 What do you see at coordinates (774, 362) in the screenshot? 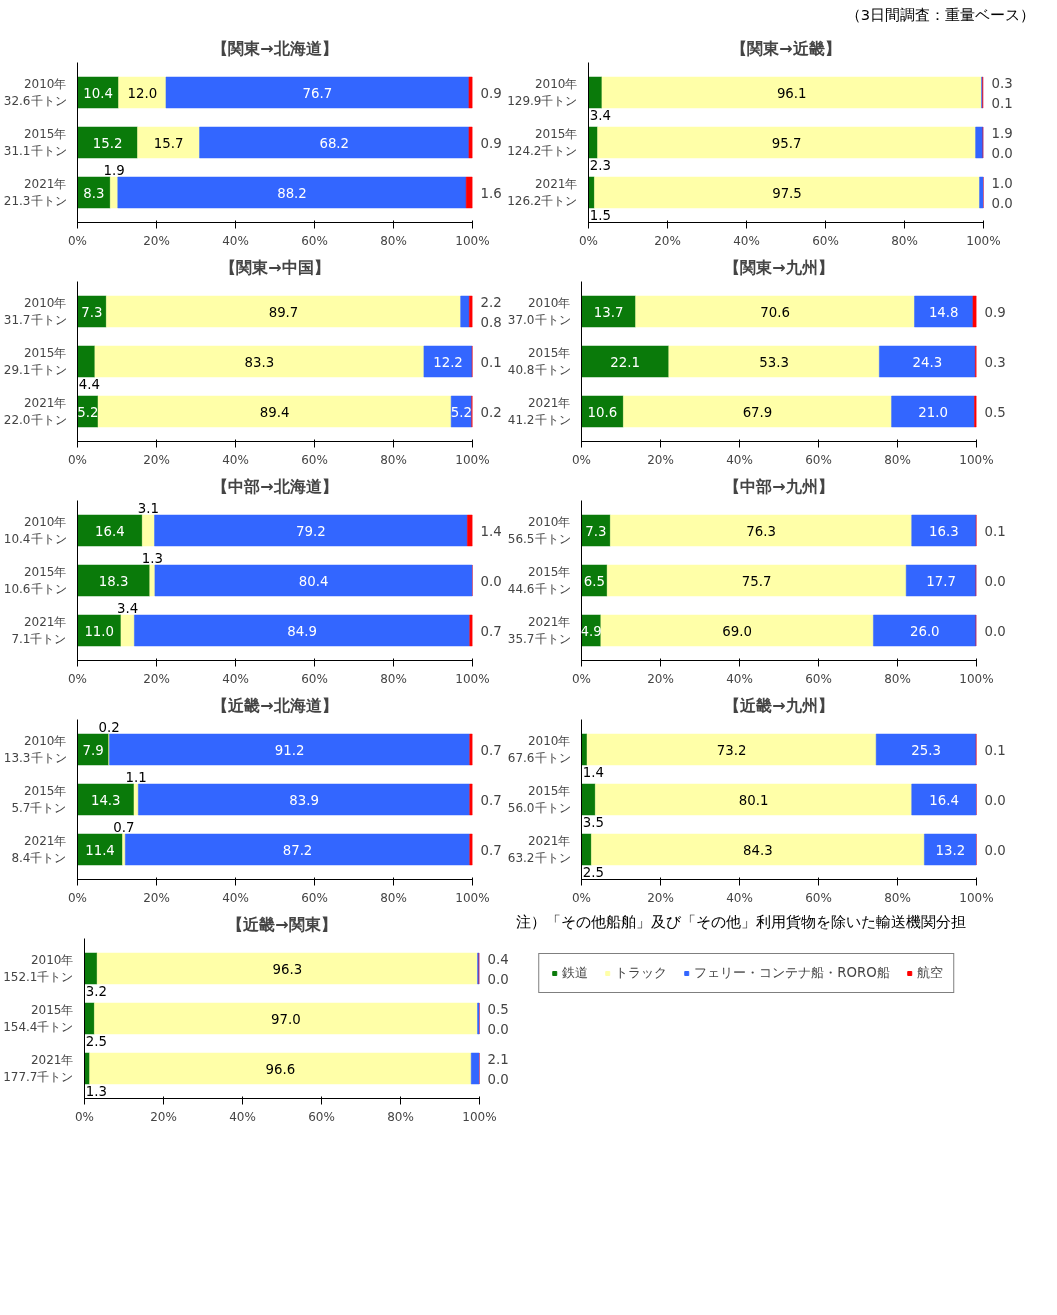
I see `data-label: 53.3` at bounding box center [774, 362].